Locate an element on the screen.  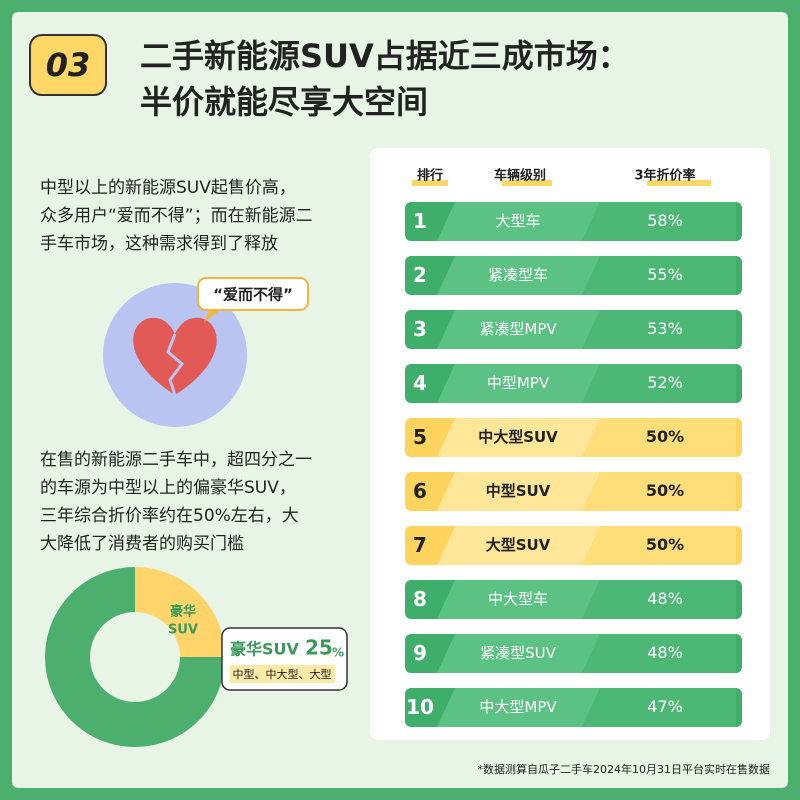
body-text: 三年综合折价率约在50%左右，大 is located at coordinates (169, 516).